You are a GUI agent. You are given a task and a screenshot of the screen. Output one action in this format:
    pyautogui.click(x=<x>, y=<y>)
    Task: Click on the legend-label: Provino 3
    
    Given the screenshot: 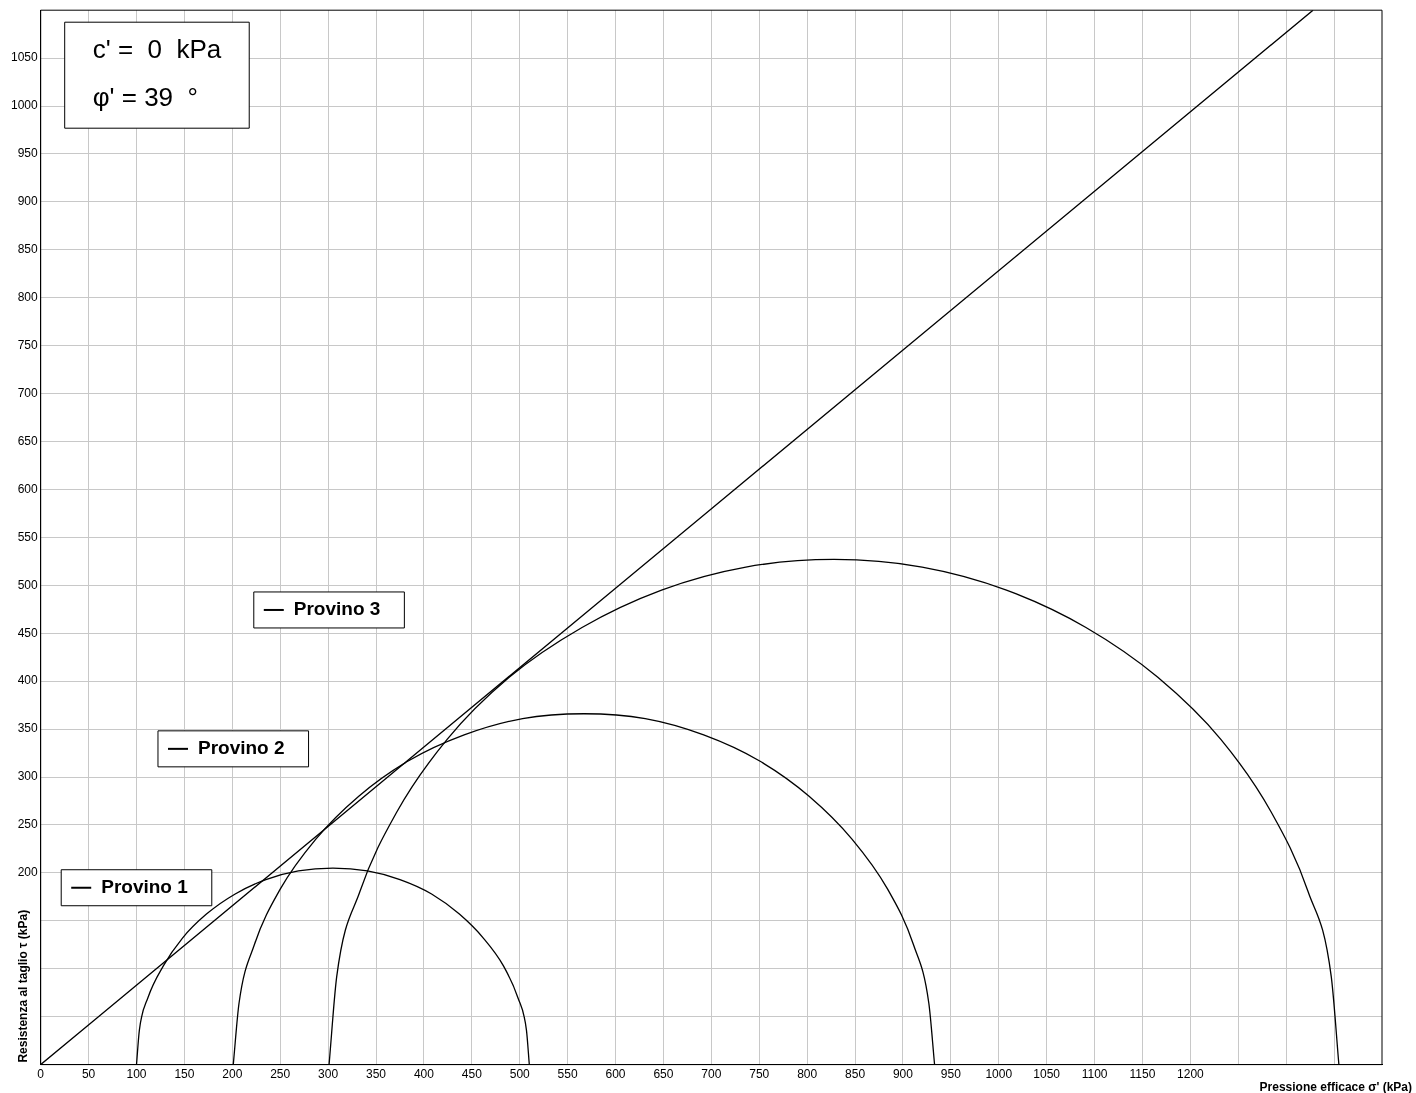 What is the action you would take?
    pyautogui.click(x=337, y=609)
    